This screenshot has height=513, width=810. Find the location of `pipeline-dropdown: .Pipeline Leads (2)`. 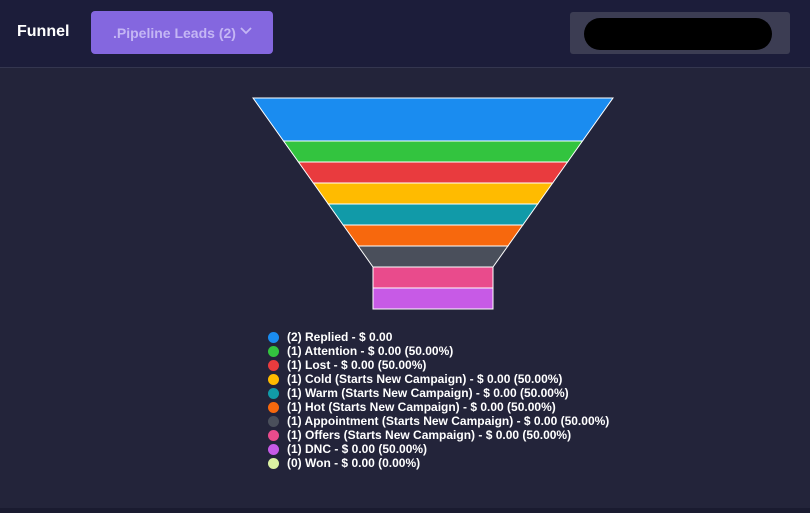

pipeline-dropdown: .Pipeline Leads (2) is located at coordinates (182, 32).